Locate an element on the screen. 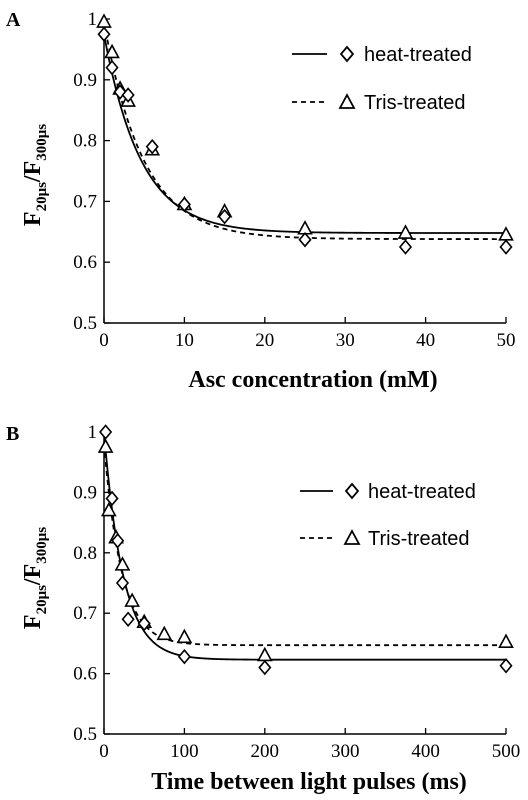 The image size is (528, 800). x-axis-label: Asc concentration (mM) is located at coordinates (312, 380).